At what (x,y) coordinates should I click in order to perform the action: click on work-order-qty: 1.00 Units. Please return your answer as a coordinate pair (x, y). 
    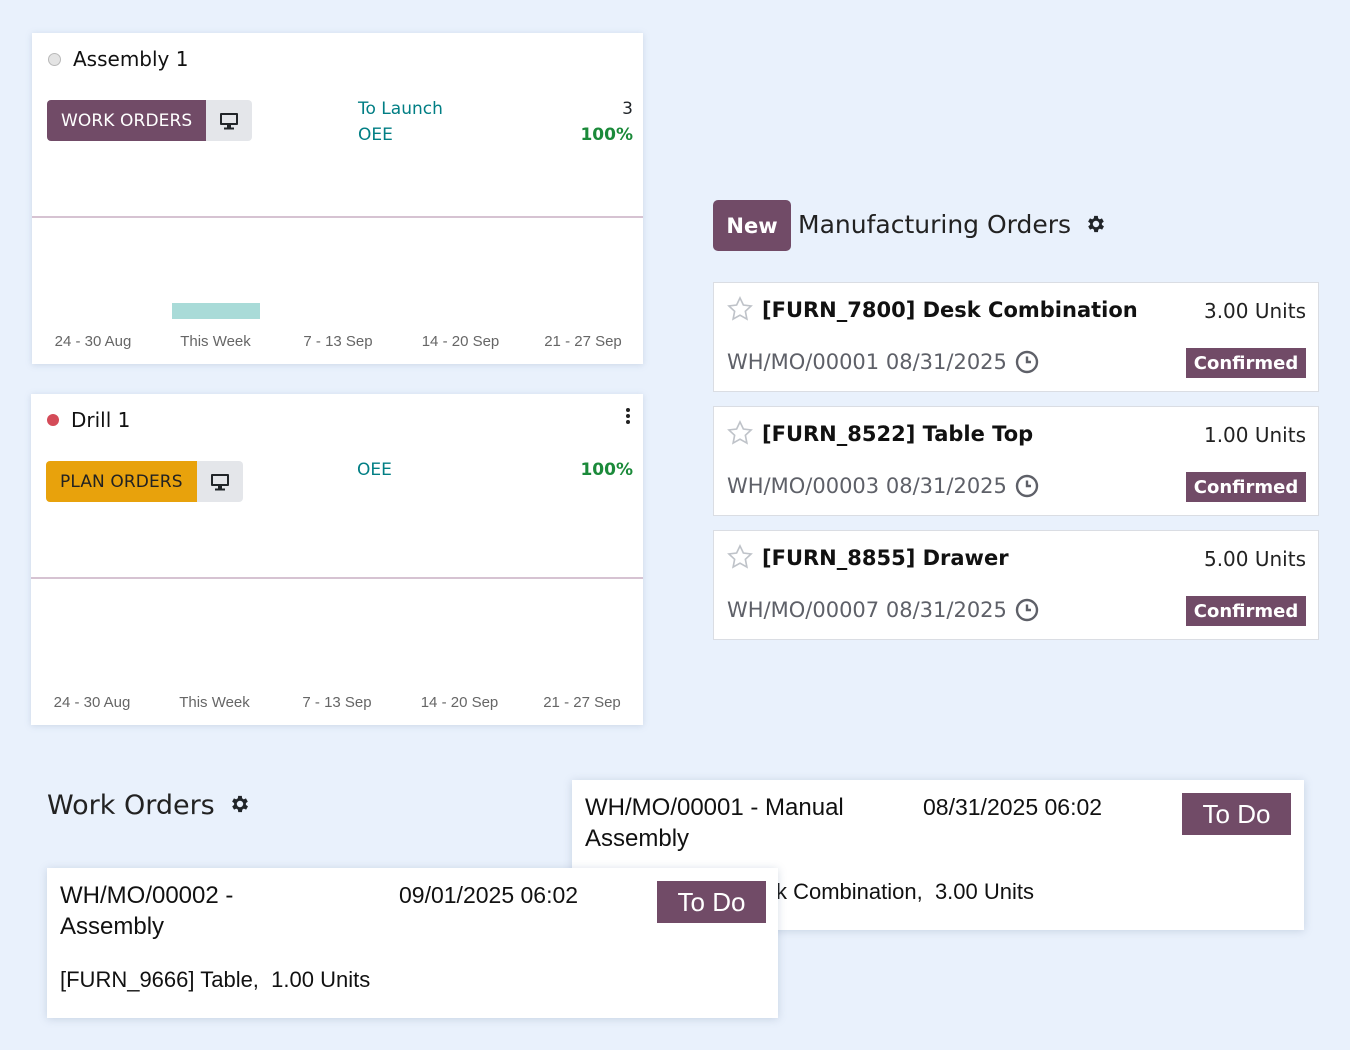
    Looking at the image, I should click on (321, 979).